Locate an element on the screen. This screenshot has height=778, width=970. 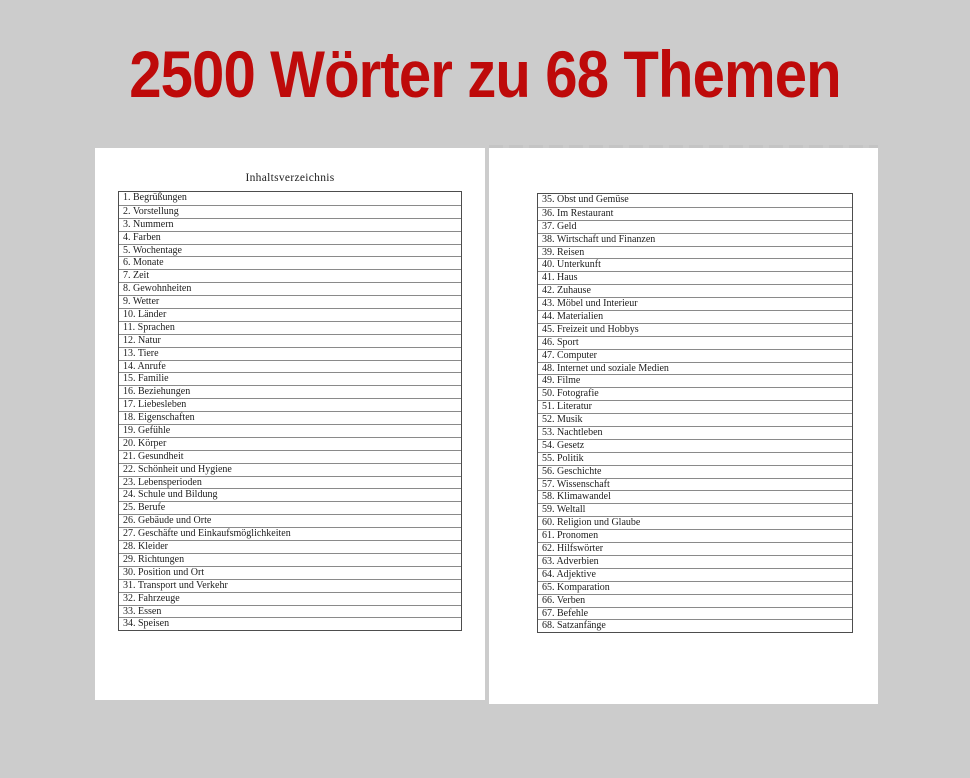
toc-row: 43. Möbel und Interieur is located at coordinates (695, 303).